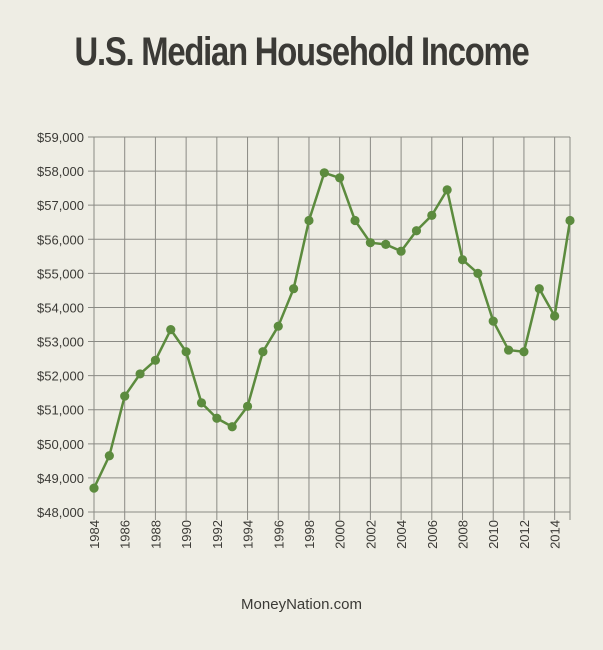 This screenshot has height=650, width=603. I want to click on x-tick-label: 2002, so click(370, 534).